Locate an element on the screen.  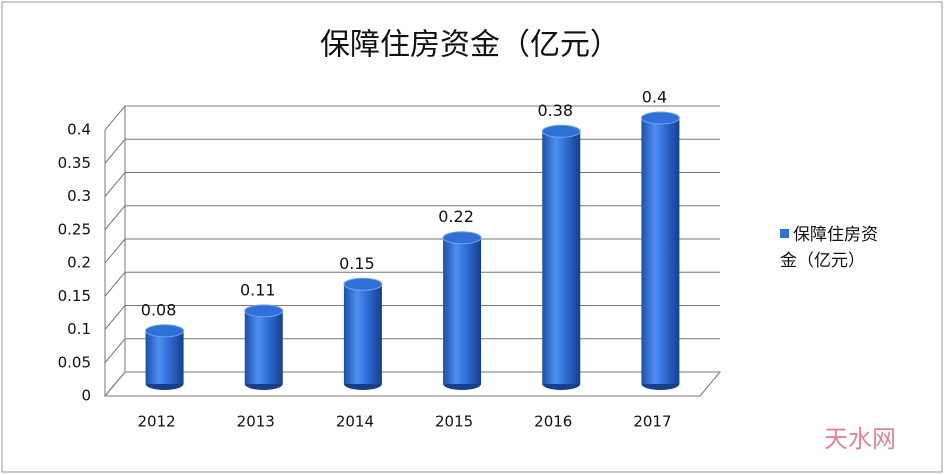
data-label: 0.15 is located at coordinates (357, 263).